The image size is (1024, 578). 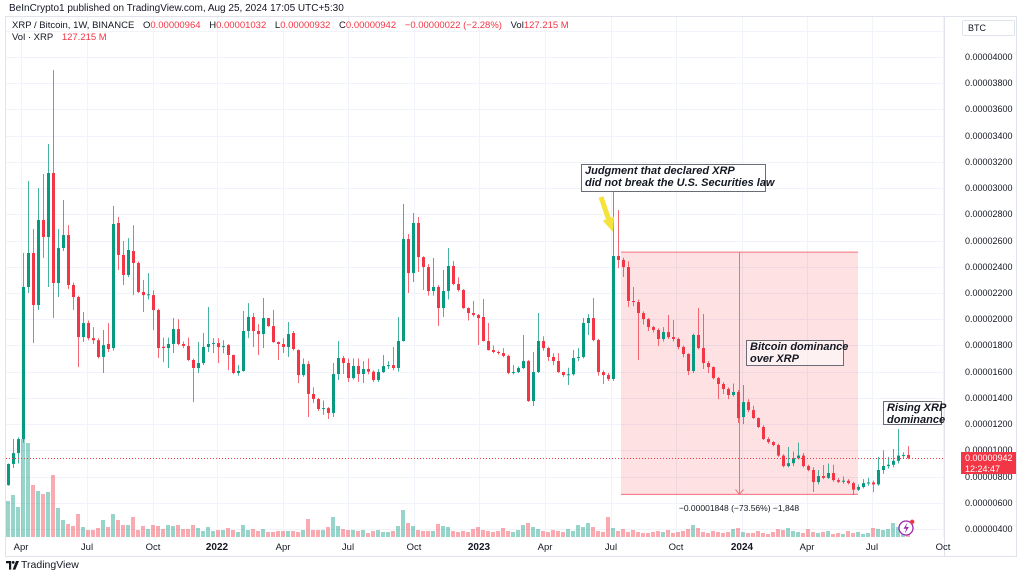 What do you see at coordinates (371, 25) in the screenshot?
I see `close-value: 0.00000942` at bounding box center [371, 25].